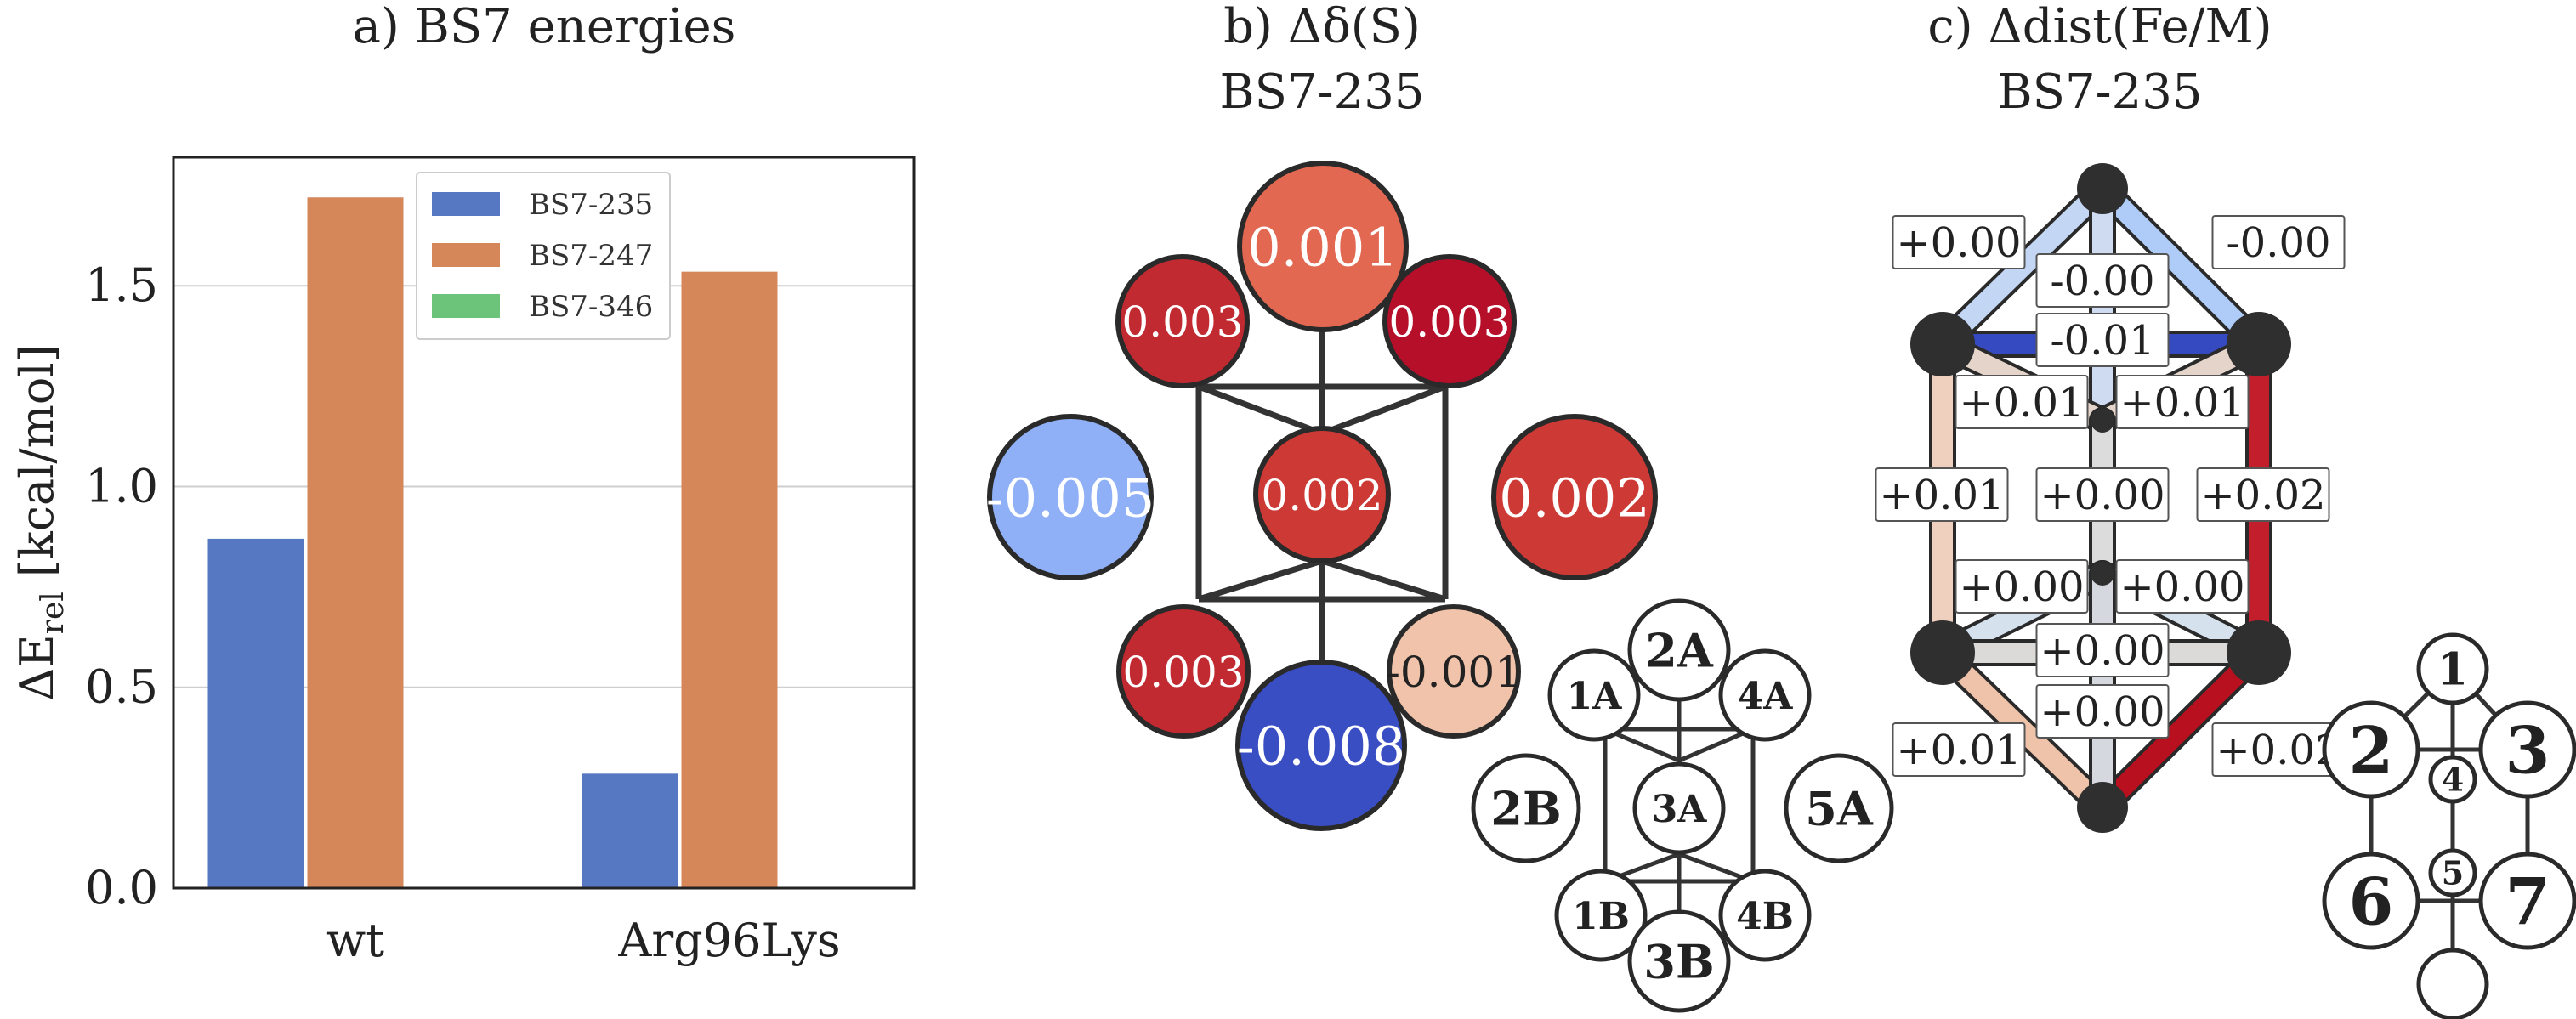  Describe the element at coordinates (728, 940) in the screenshot. I see `x-tick-label: Arg96Lys` at that location.